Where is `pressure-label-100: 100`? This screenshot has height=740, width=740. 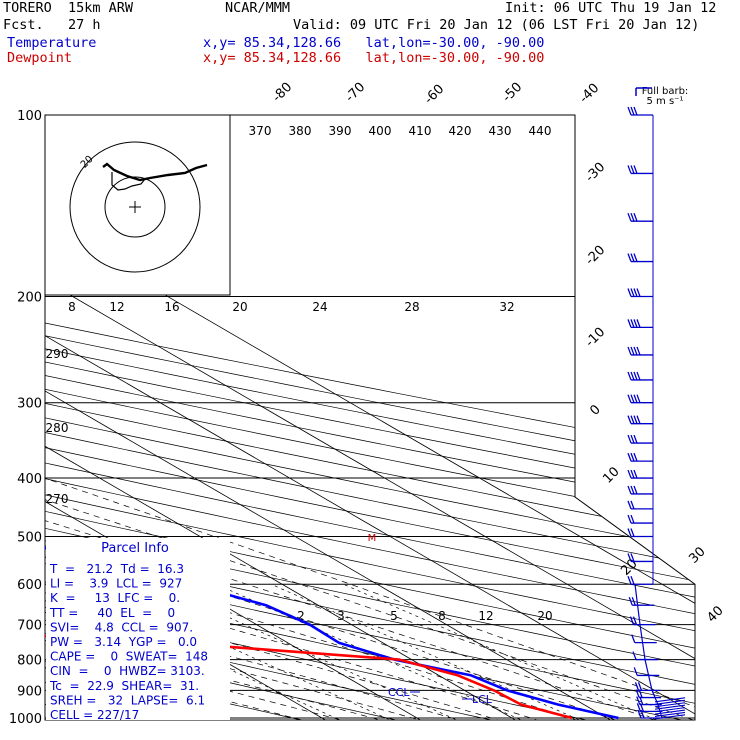
pressure-label-100: 100 is located at coordinates (29, 116).